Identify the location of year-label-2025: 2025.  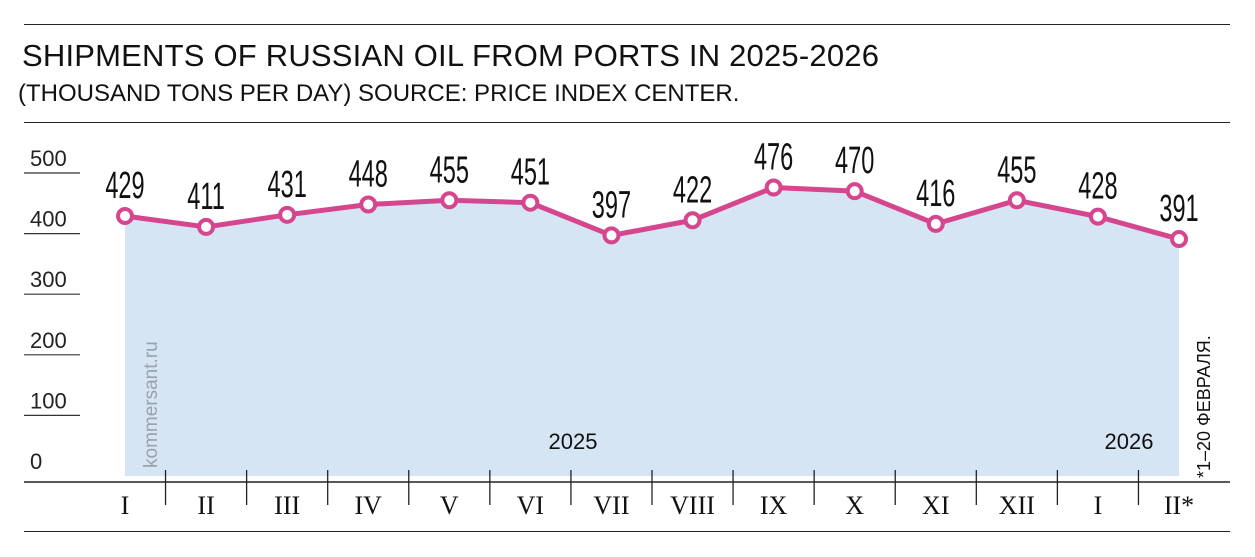
(573, 441).